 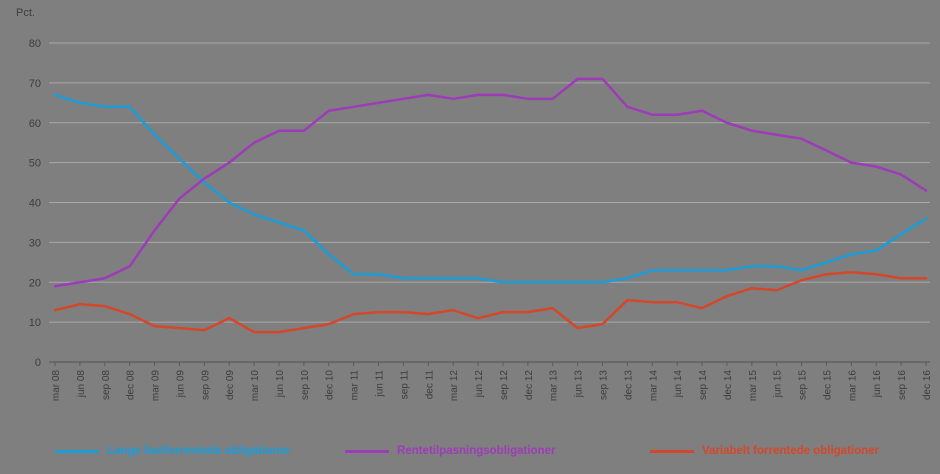 I want to click on x-axis-label: sep 10, so click(x=305, y=385).